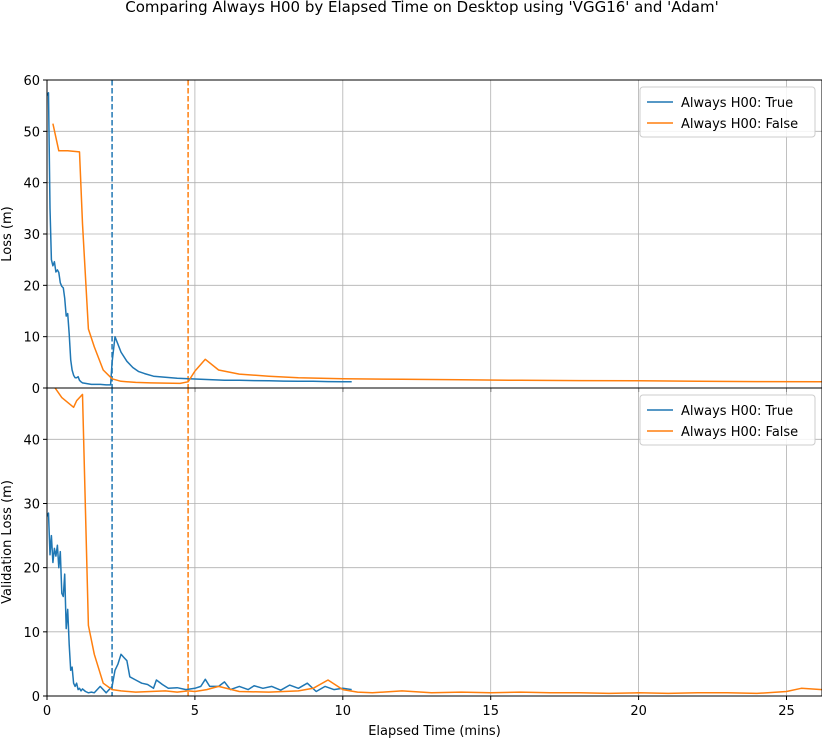  Describe the element at coordinates (786, 711) in the screenshot. I see `x-tick-label: 25` at that location.